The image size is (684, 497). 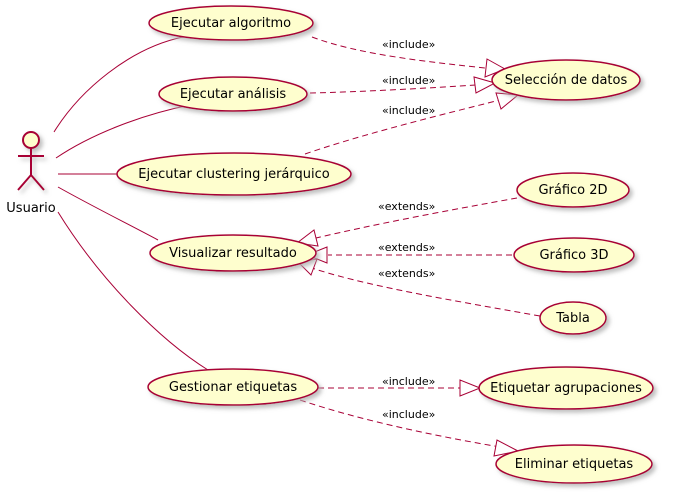 I want to click on usecase-label: Gestionar etiquetas, so click(x=233, y=387).